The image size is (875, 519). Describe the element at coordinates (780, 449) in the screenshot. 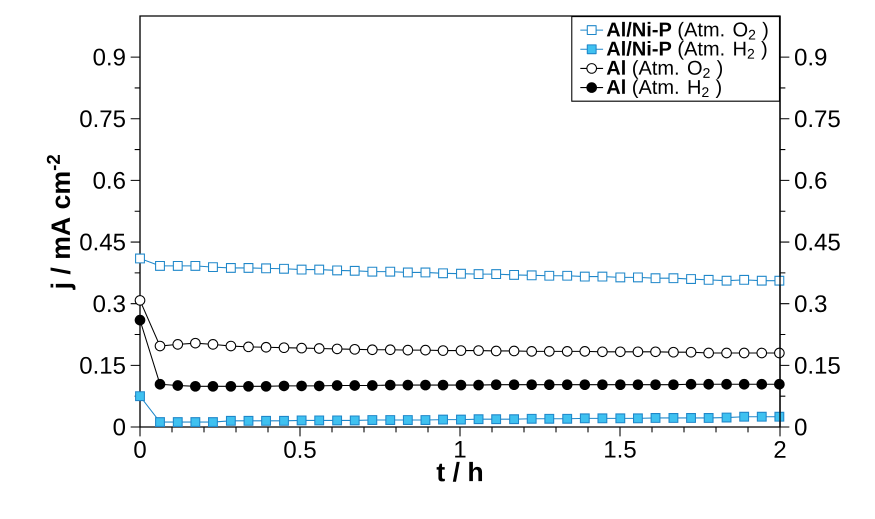

I see `x-tick-label: 2` at that location.